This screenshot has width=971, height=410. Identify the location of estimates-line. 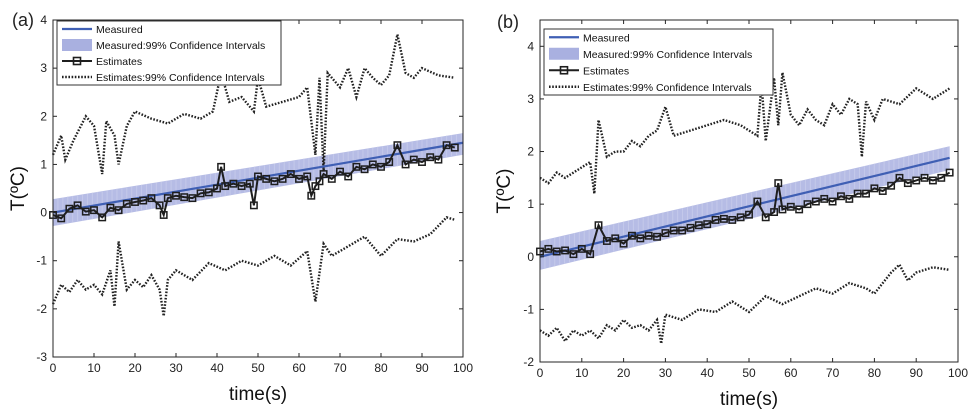
(254, 181).